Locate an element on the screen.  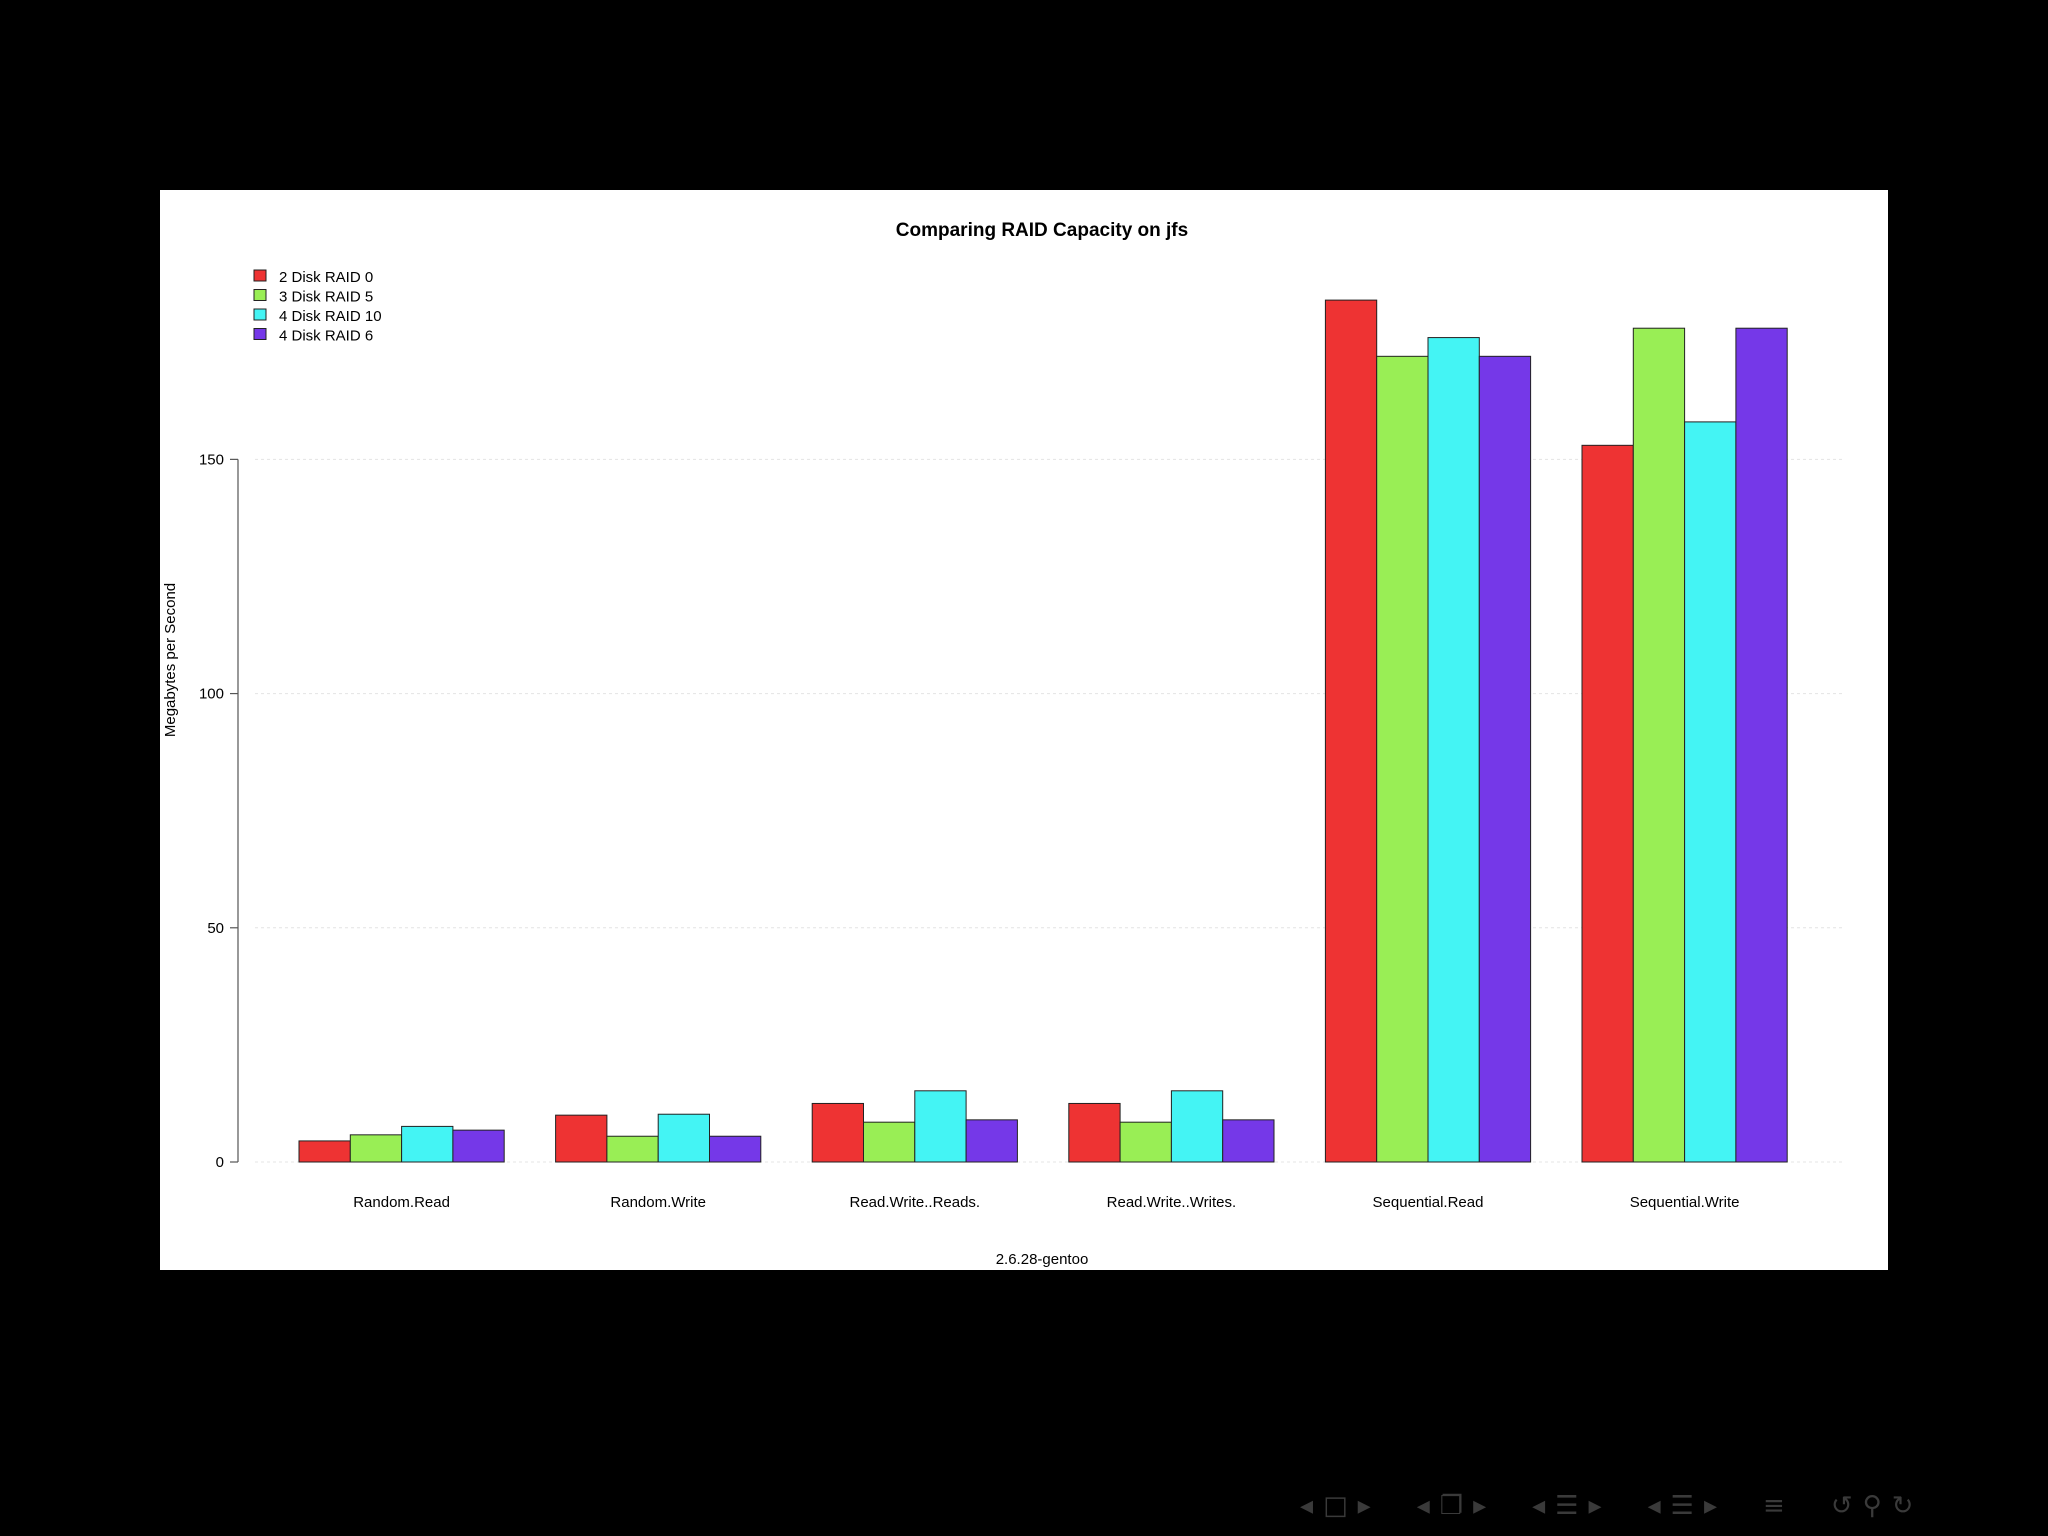
legend-label: 3 Disk RAID 5 is located at coordinates (326, 297).